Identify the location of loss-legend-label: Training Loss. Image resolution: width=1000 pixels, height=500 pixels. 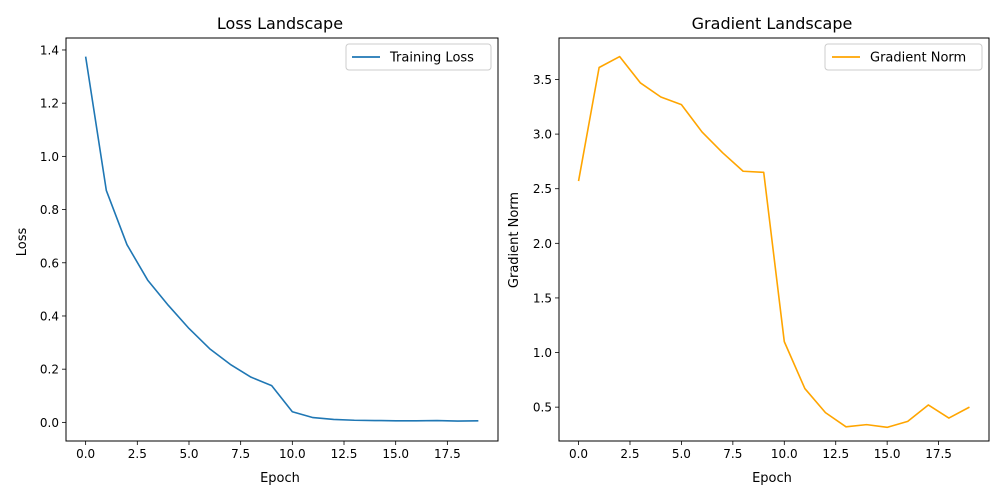
(431, 58).